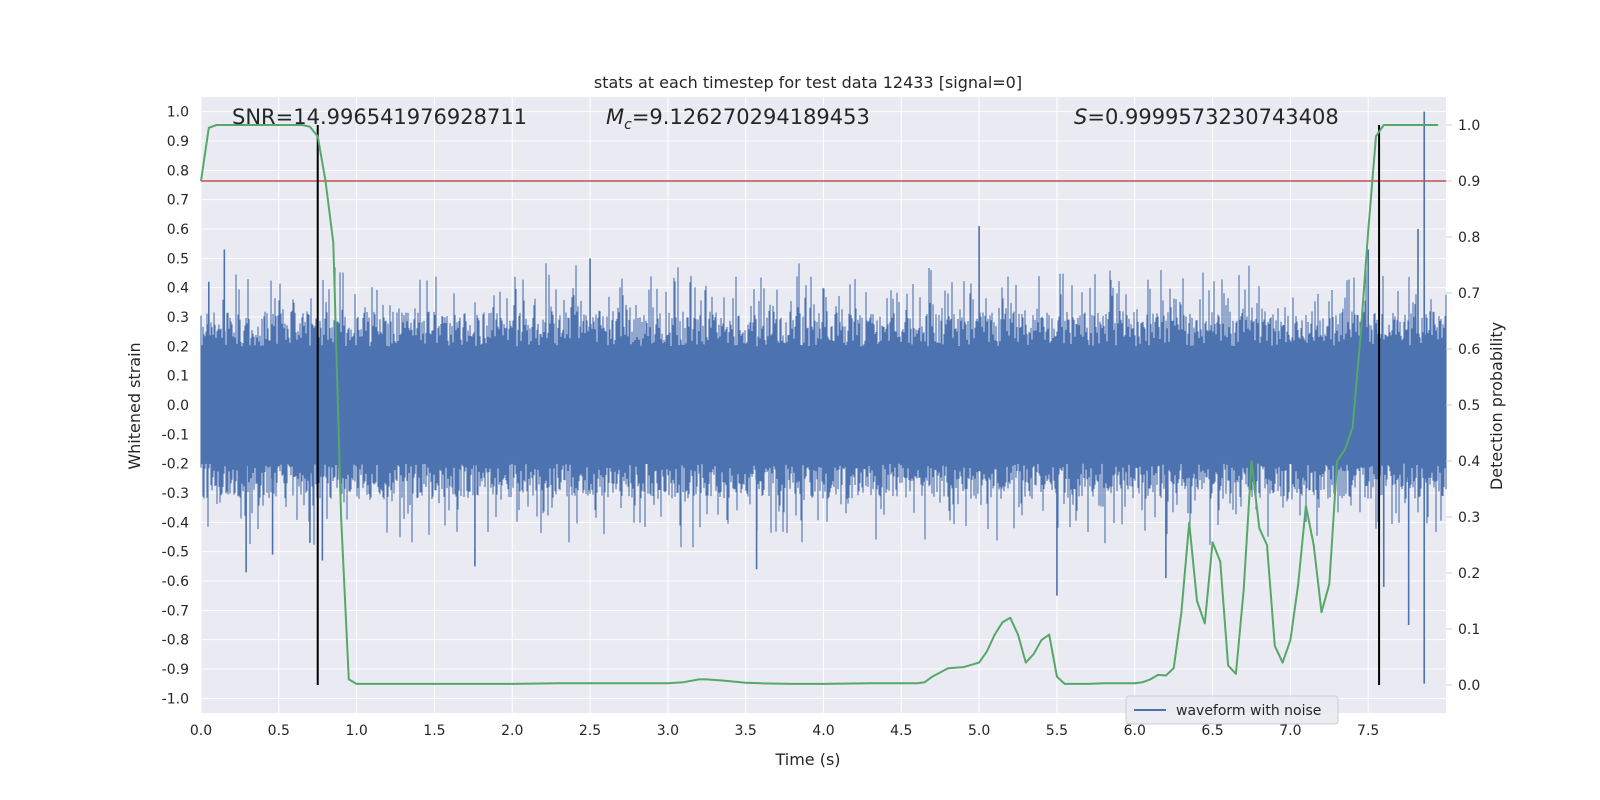 This screenshot has height=800, width=1600. Describe the element at coordinates (1080, 117) in the screenshot. I see `s-symbol: S` at that location.